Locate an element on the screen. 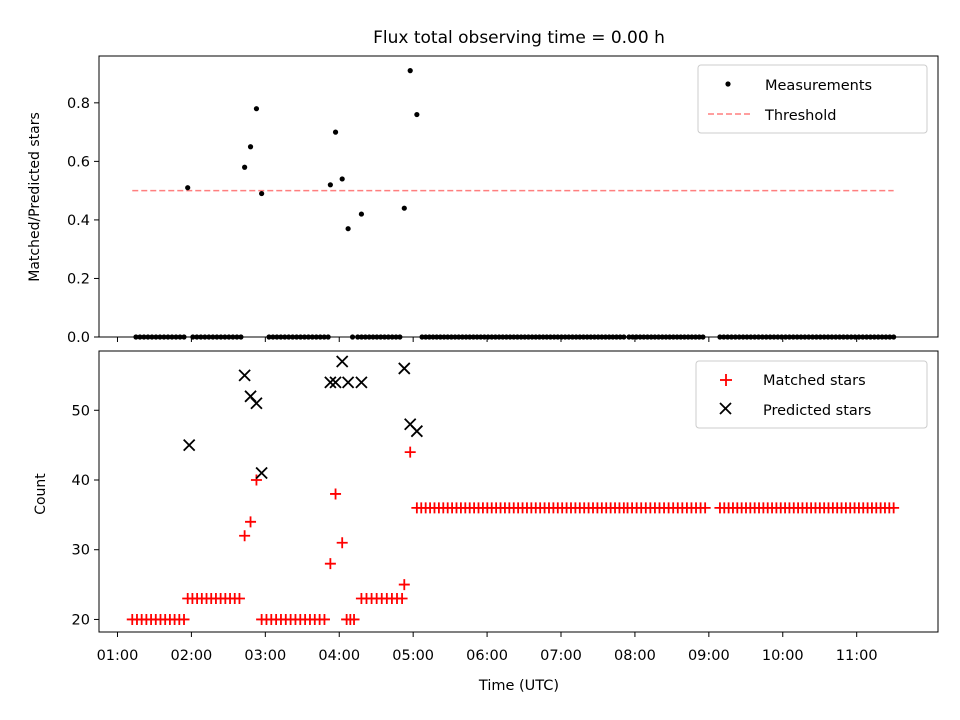  legend-measurements-label: Measurements is located at coordinates (818, 86).